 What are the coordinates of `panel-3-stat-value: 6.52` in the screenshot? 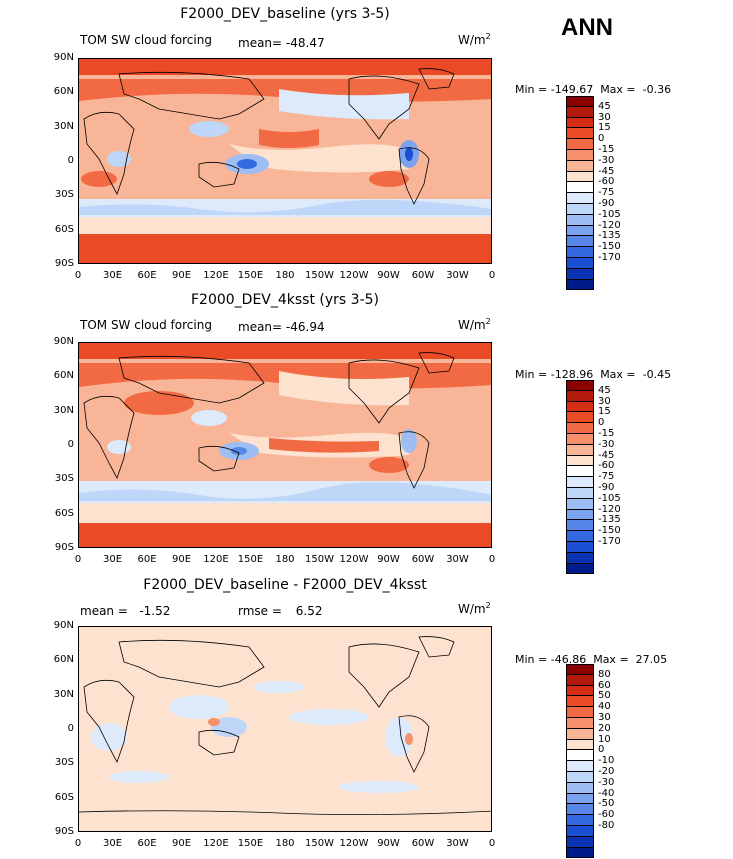 It's located at (309, 611).